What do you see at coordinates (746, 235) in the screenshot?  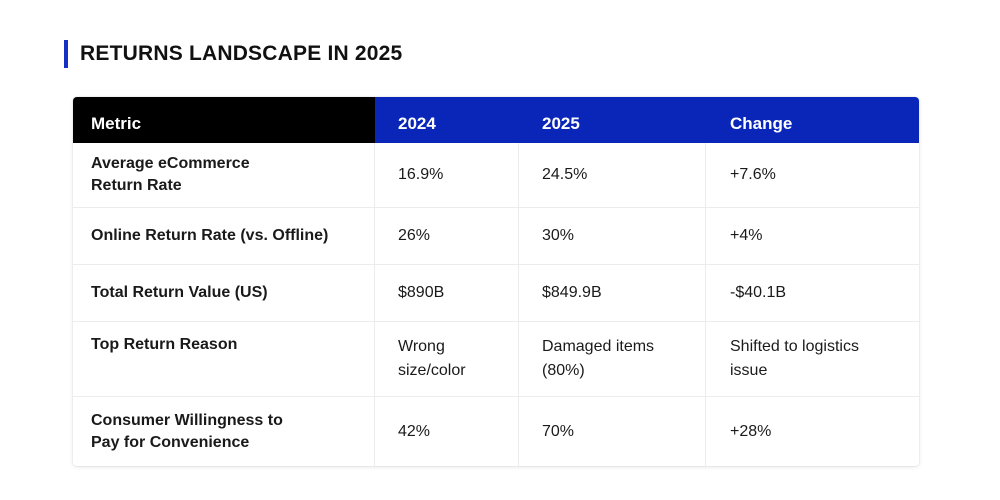 I see `change-cell: +4%` at bounding box center [746, 235].